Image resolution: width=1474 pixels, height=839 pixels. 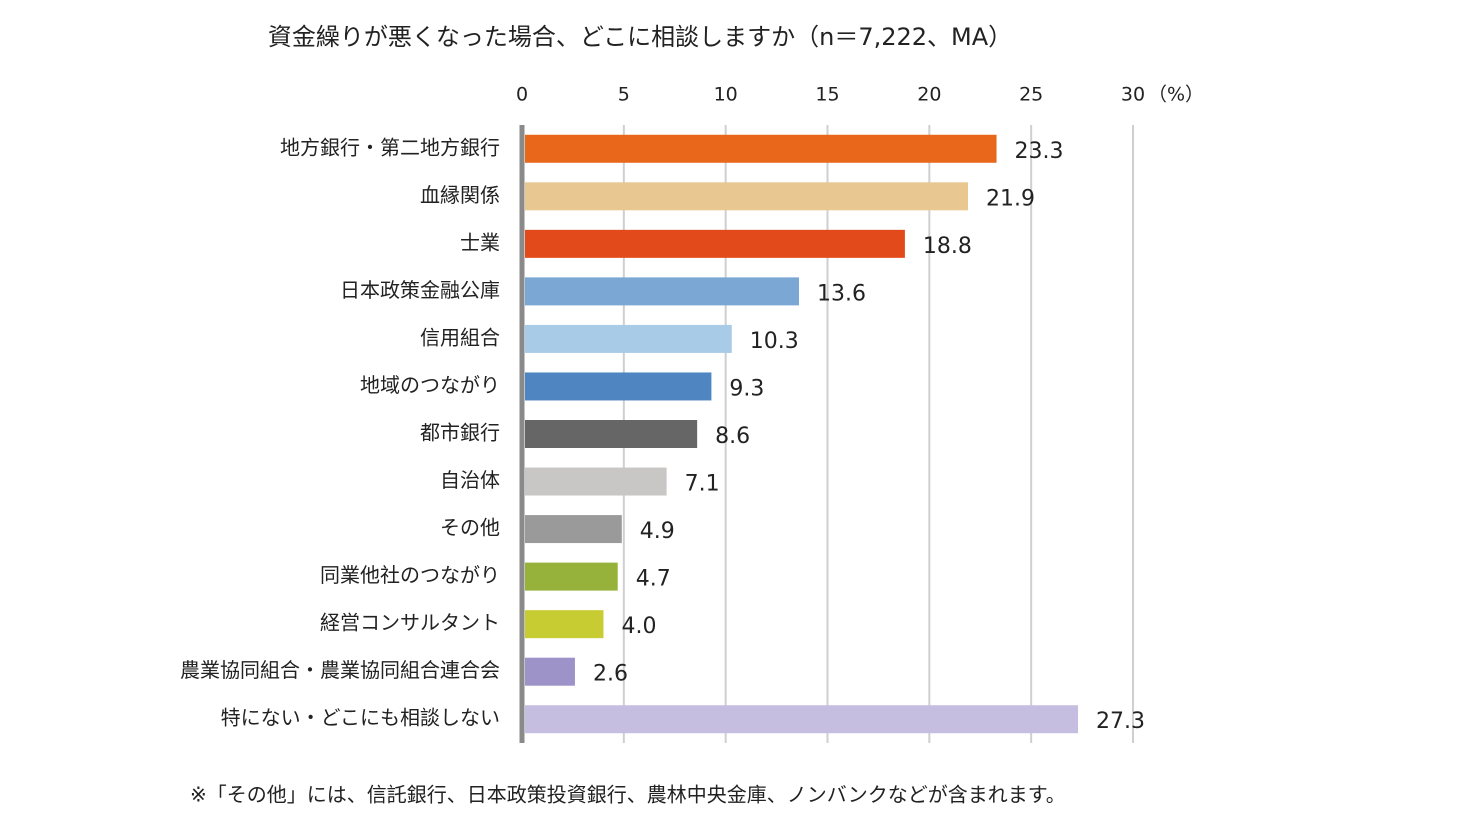 What do you see at coordinates (1031, 95) in the screenshot?
I see `x-tick-label: 25` at bounding box center [1031, 95].